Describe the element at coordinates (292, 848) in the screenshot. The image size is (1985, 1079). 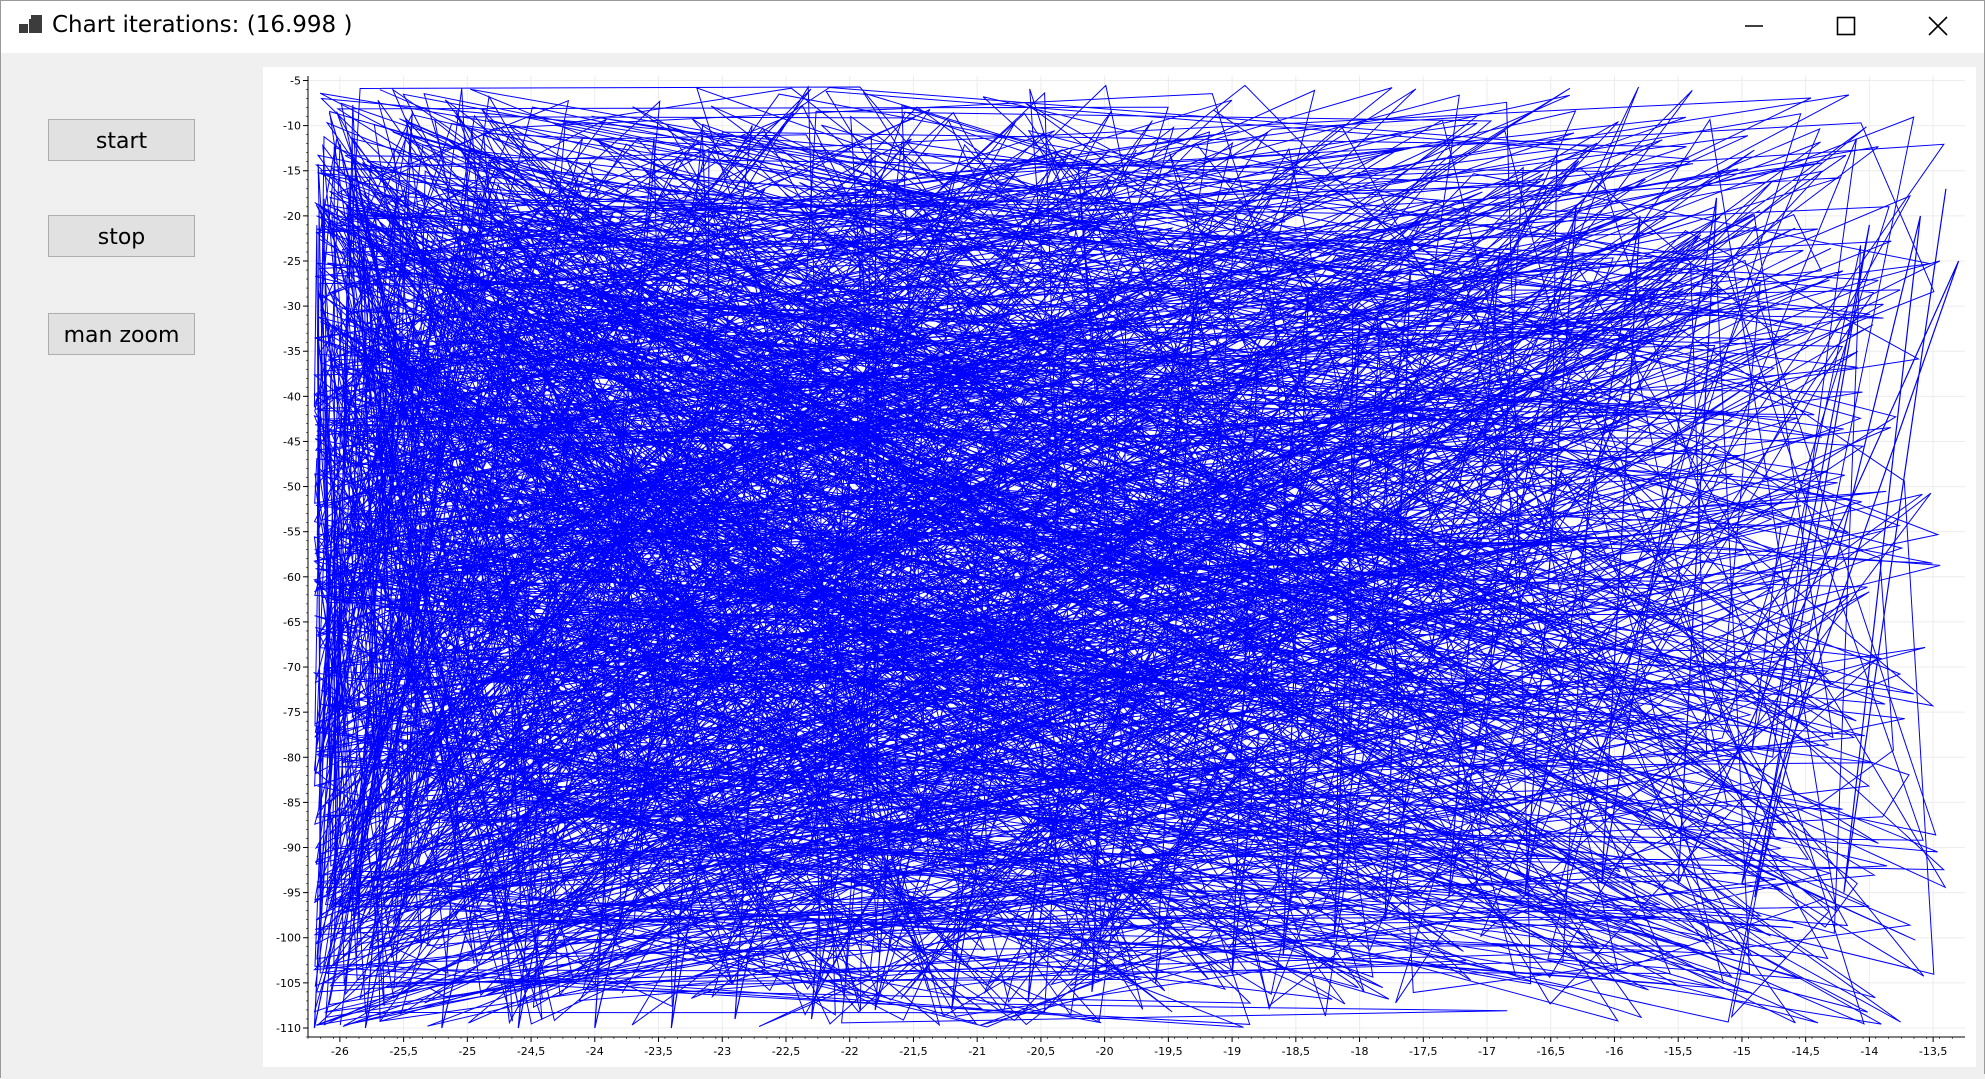
I see `y-tick-label: -90` at that location.